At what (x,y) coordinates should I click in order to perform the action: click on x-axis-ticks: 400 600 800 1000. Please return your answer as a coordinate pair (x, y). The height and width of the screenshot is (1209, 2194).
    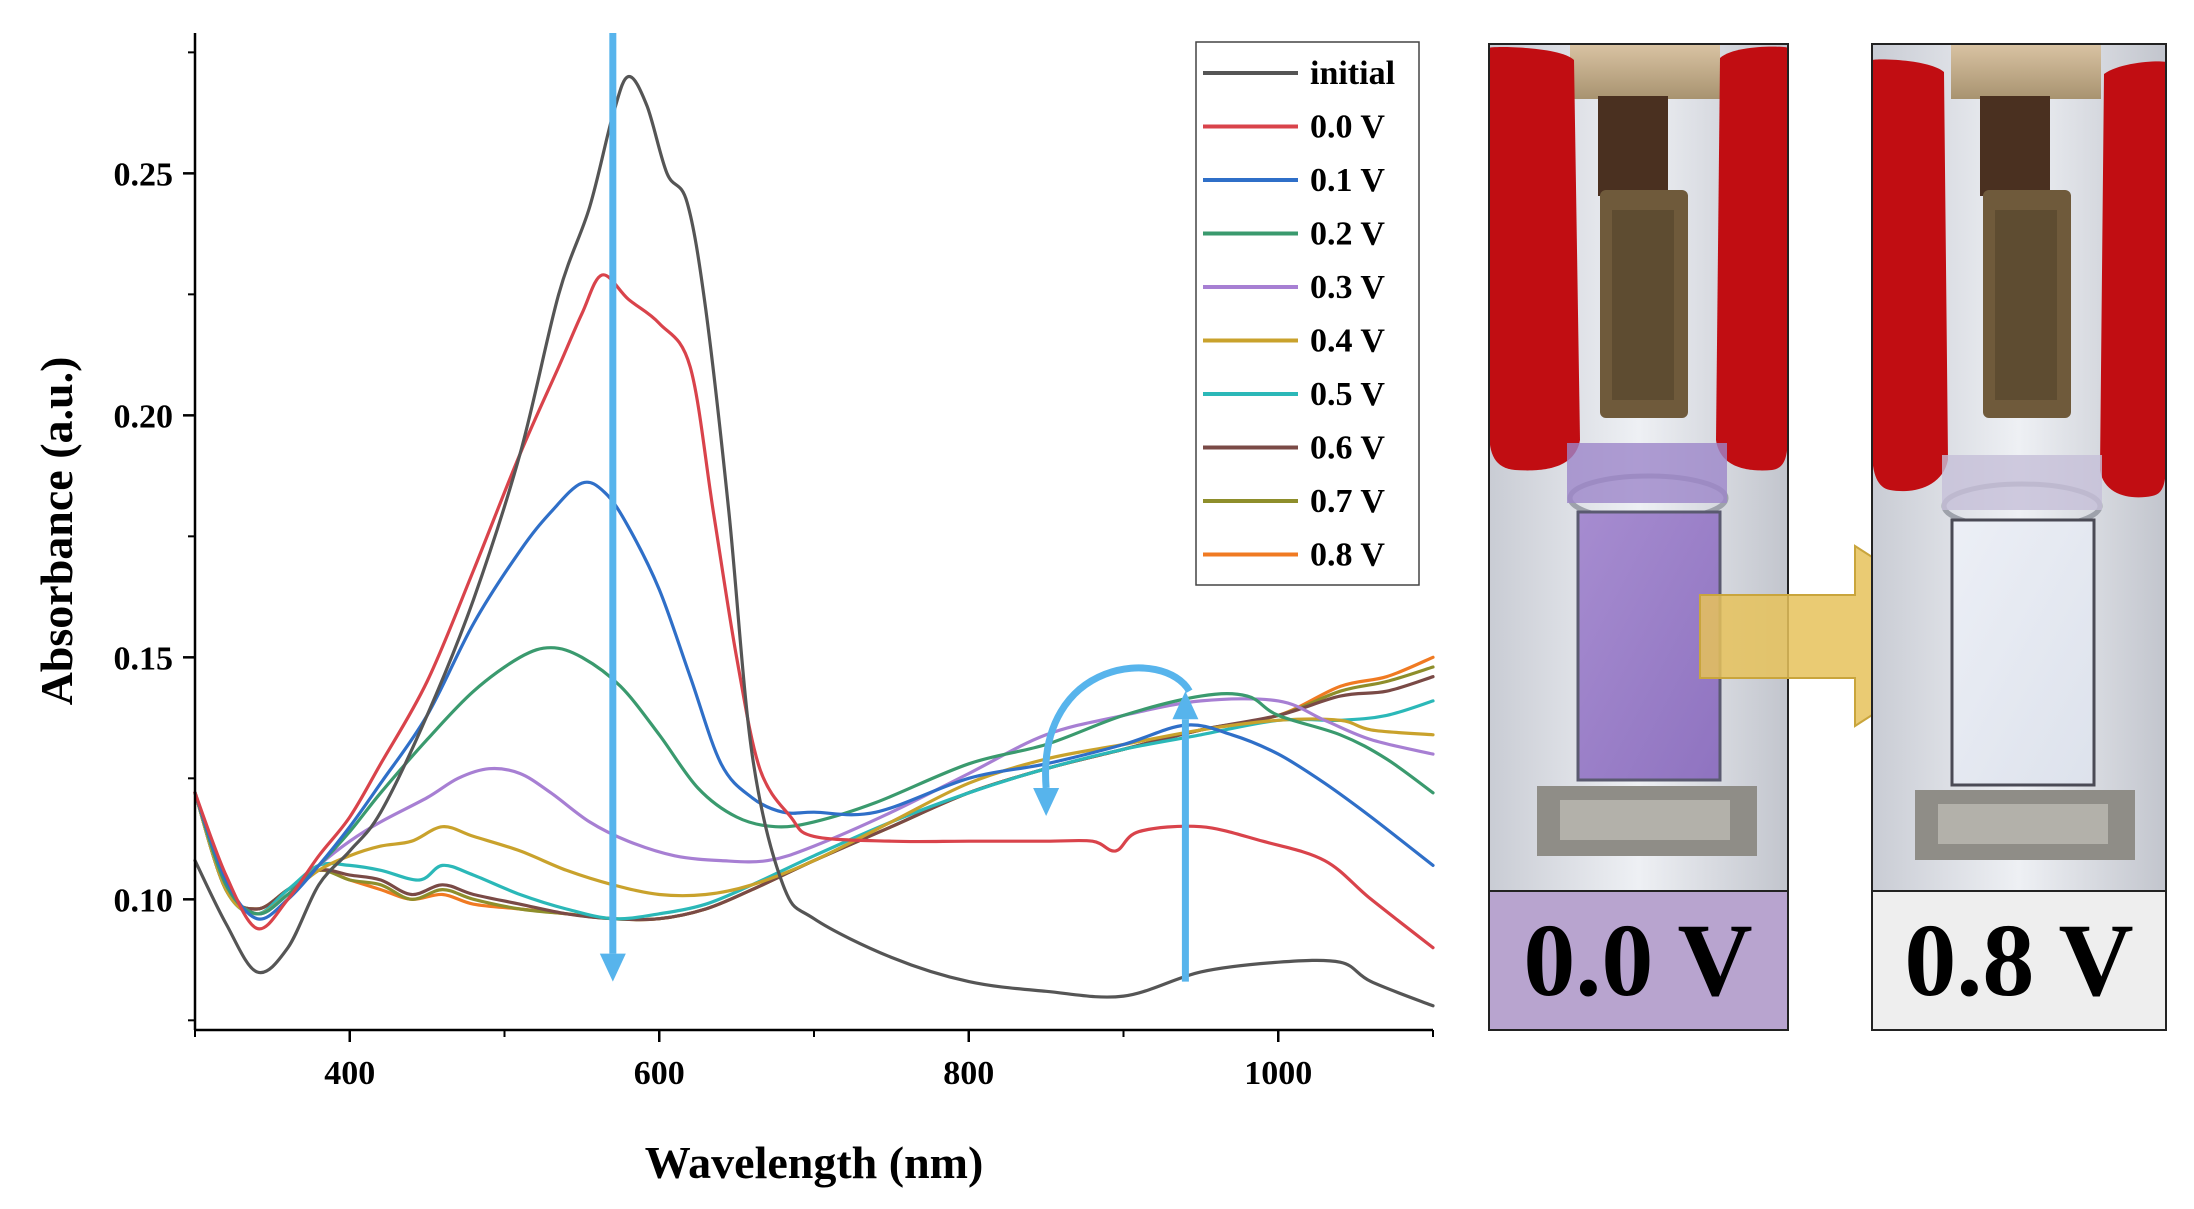
    Looking at the image, I should click on (814, 1061).